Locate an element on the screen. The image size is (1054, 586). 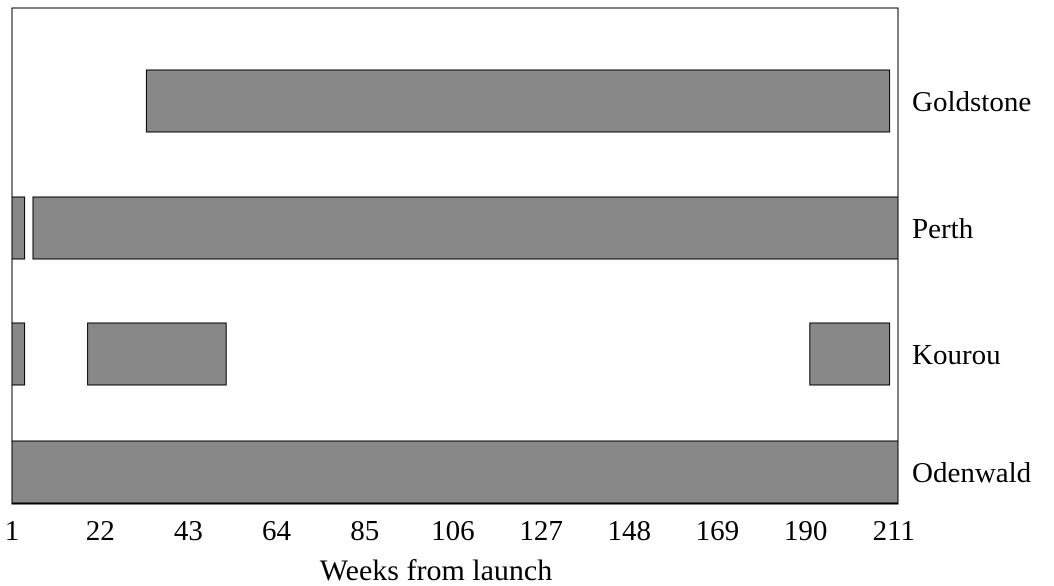
x-tick-label: 22 is located at coordinates (100, 531).